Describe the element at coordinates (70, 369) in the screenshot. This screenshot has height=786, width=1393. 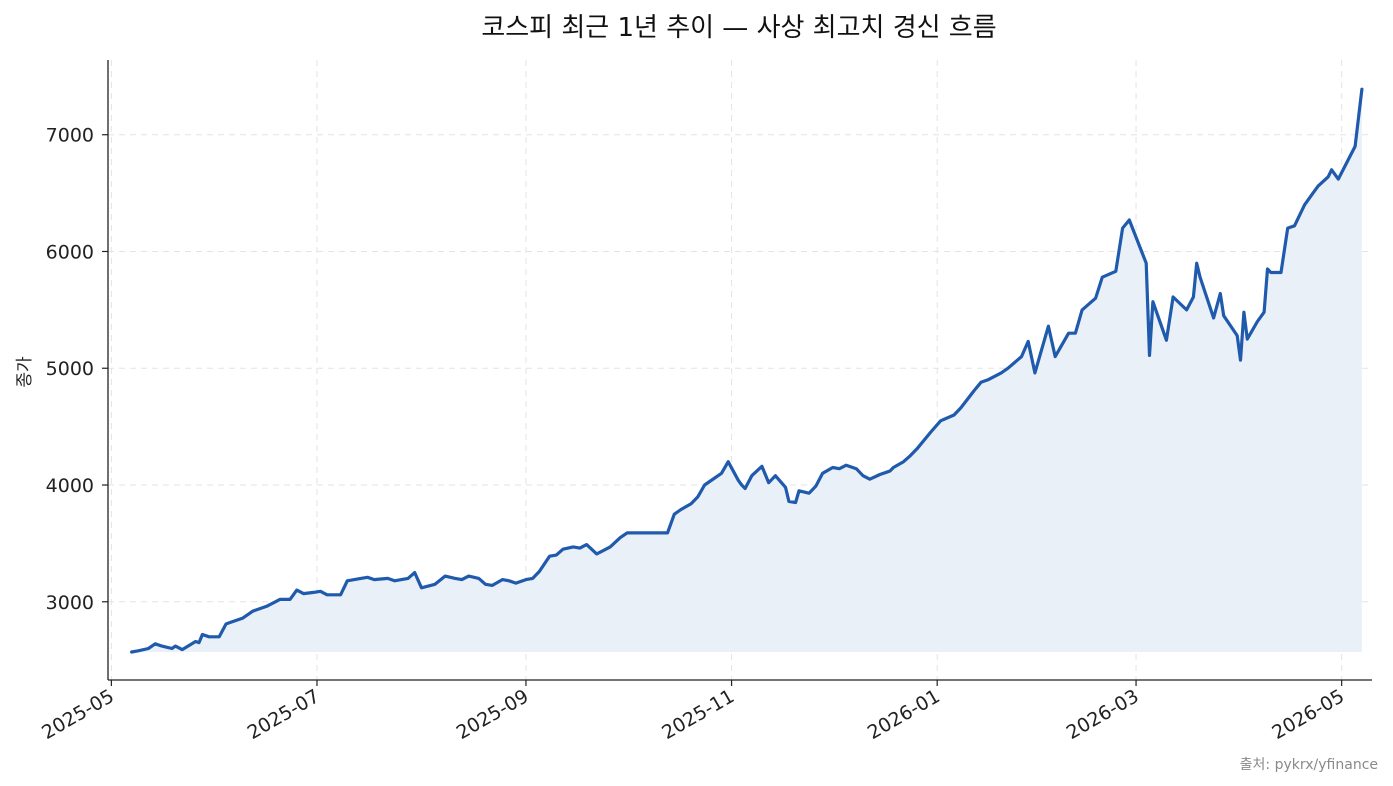
I see `y-tick-label: 5000` at that location.